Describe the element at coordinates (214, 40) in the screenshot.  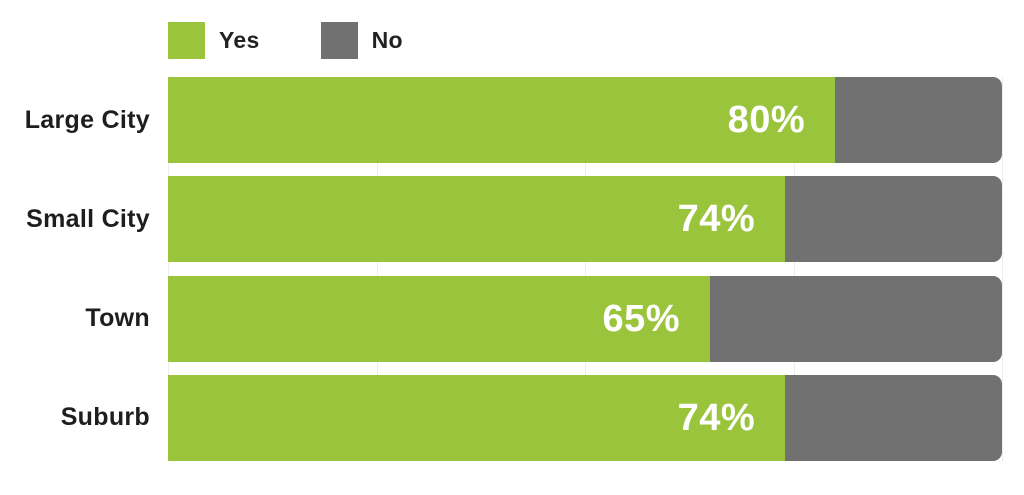
I see `legend-item-yes: Yes` at that location.